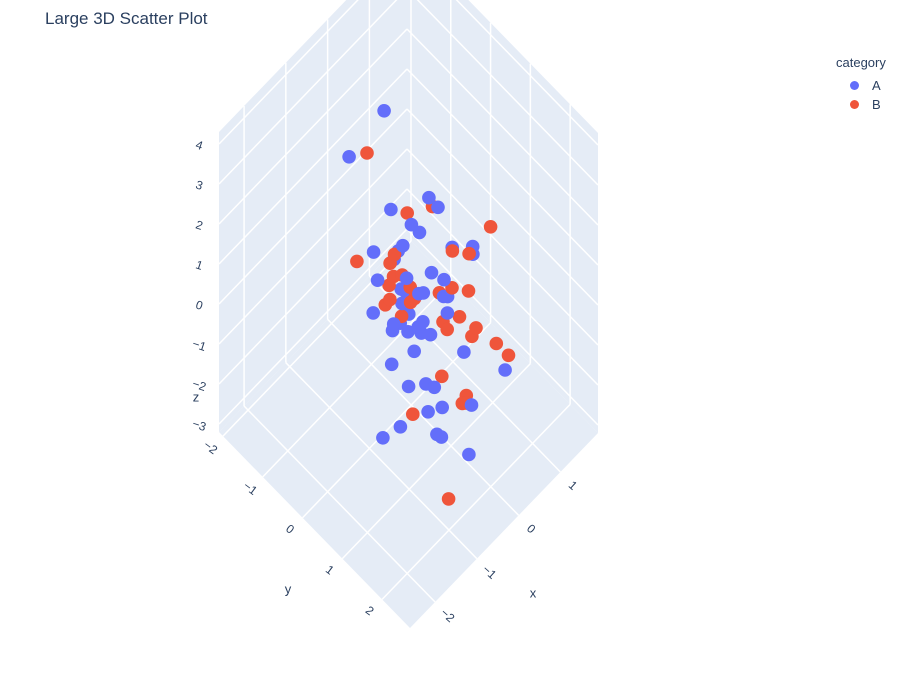 Image resolution: width=900 pixels, height=700 pixels. Describe the element at coordinates (330, 569) in the screenshot. I see `y-tick-label: 1` at that location.